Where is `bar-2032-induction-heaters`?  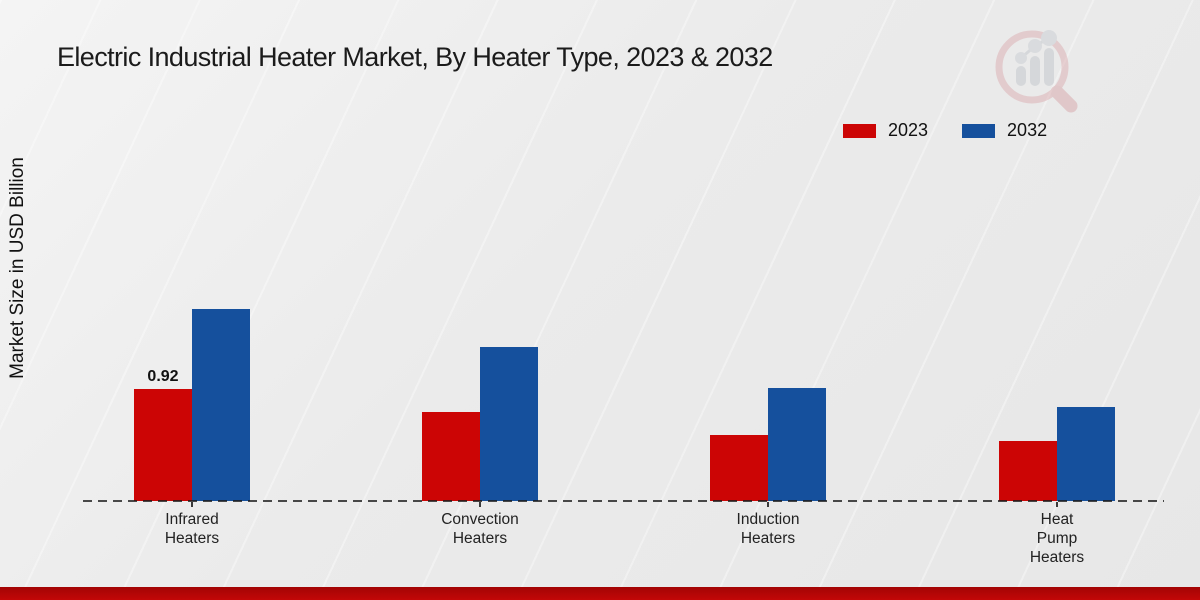 bar-2032-induction-heaters is located at coordinates (797, 444).